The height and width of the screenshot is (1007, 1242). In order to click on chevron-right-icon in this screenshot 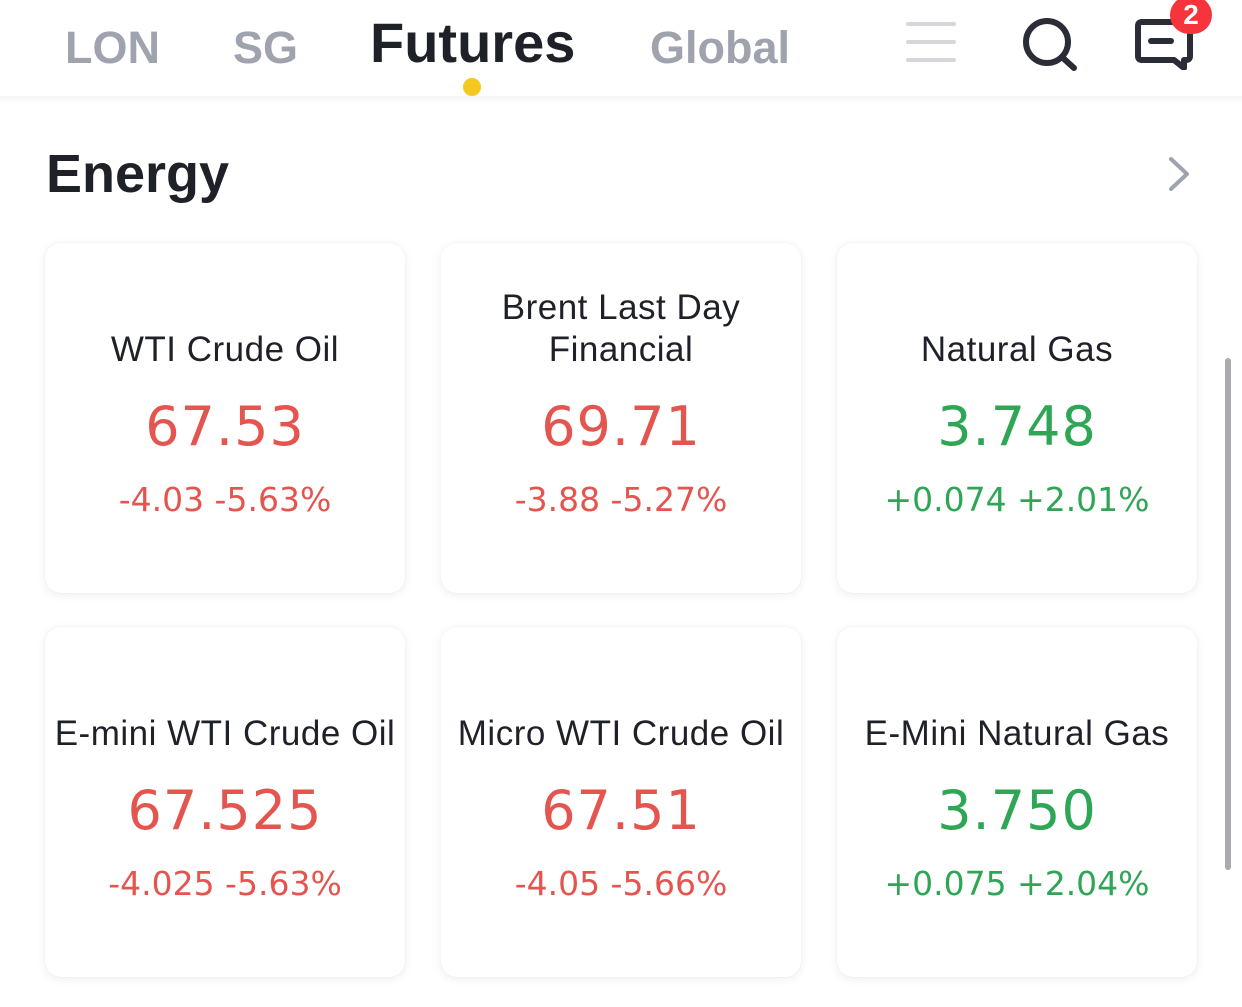, I will do `click(1178, 174)`.